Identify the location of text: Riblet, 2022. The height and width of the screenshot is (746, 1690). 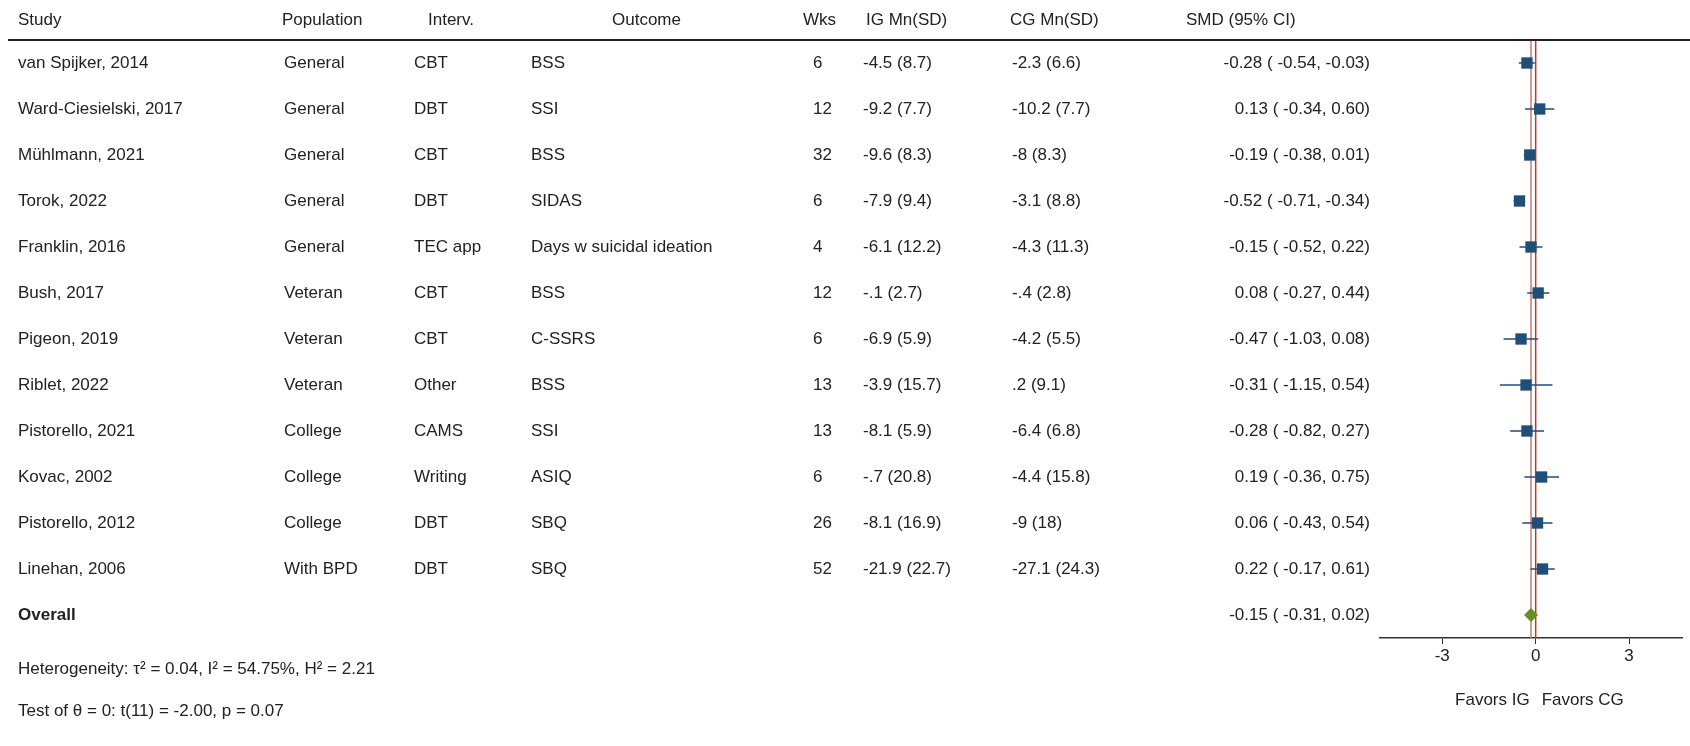
(63, 384).